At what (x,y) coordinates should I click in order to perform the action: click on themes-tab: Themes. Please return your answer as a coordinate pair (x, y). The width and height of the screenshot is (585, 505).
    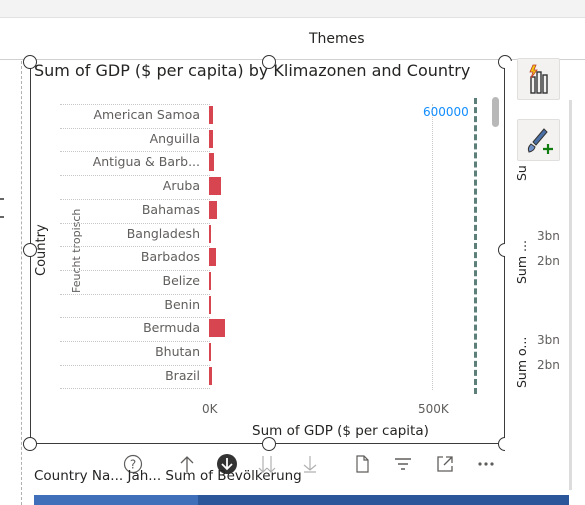
    Looking at the image, I should click on (337, 39).